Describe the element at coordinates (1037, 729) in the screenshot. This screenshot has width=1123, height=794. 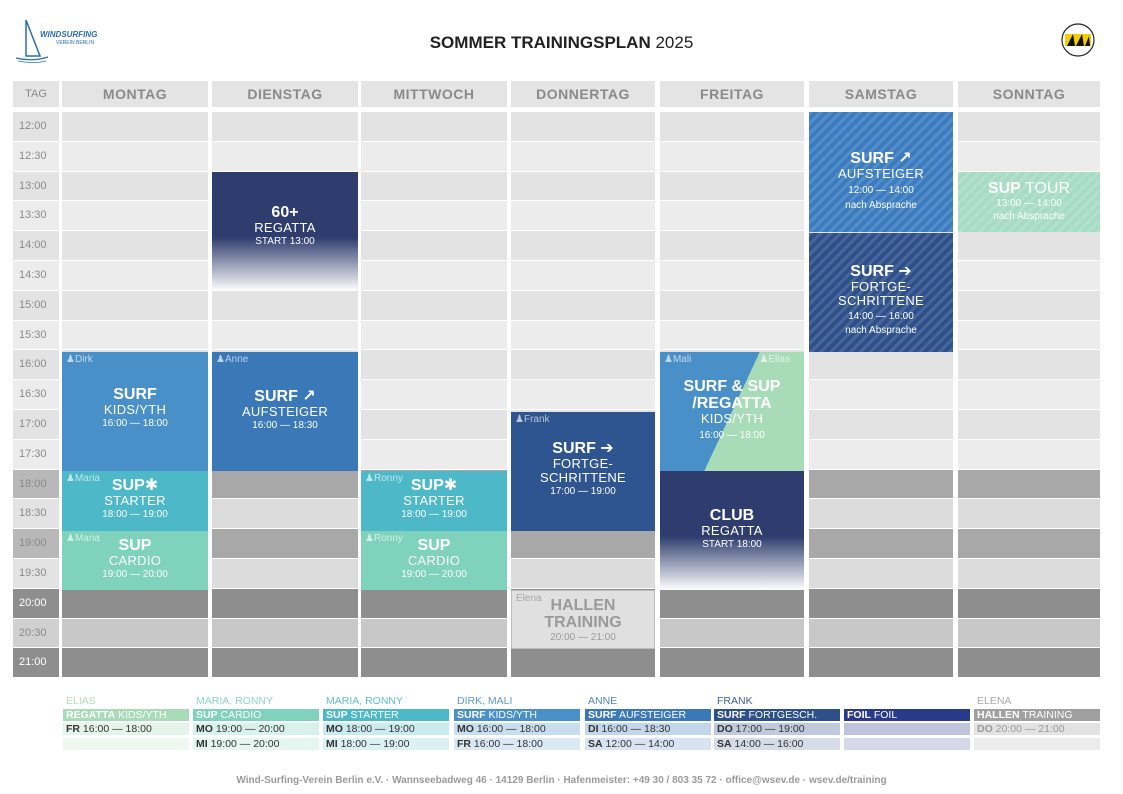
I see `legend-slot-1: DO 20:00 — 21:00` at that location.